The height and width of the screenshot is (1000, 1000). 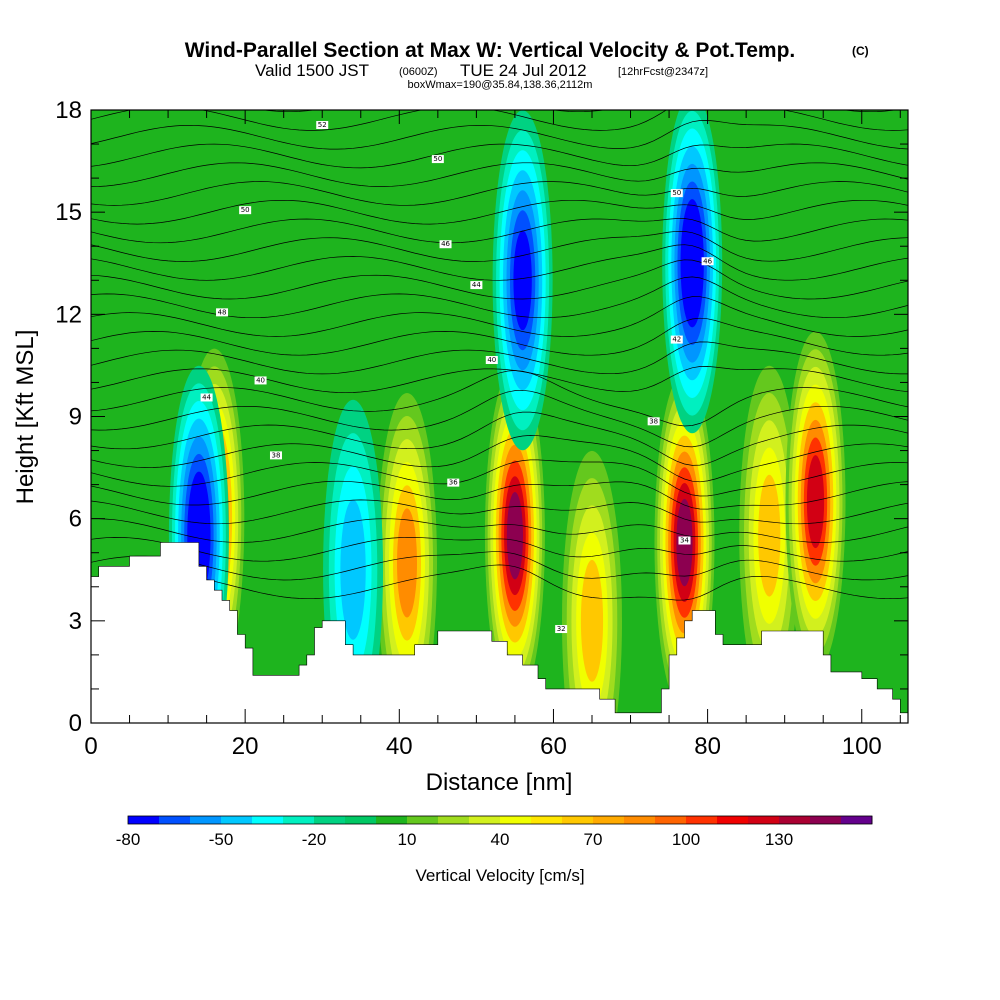 I want to click on x-tick-label: 40, so click(x=399, y=746).